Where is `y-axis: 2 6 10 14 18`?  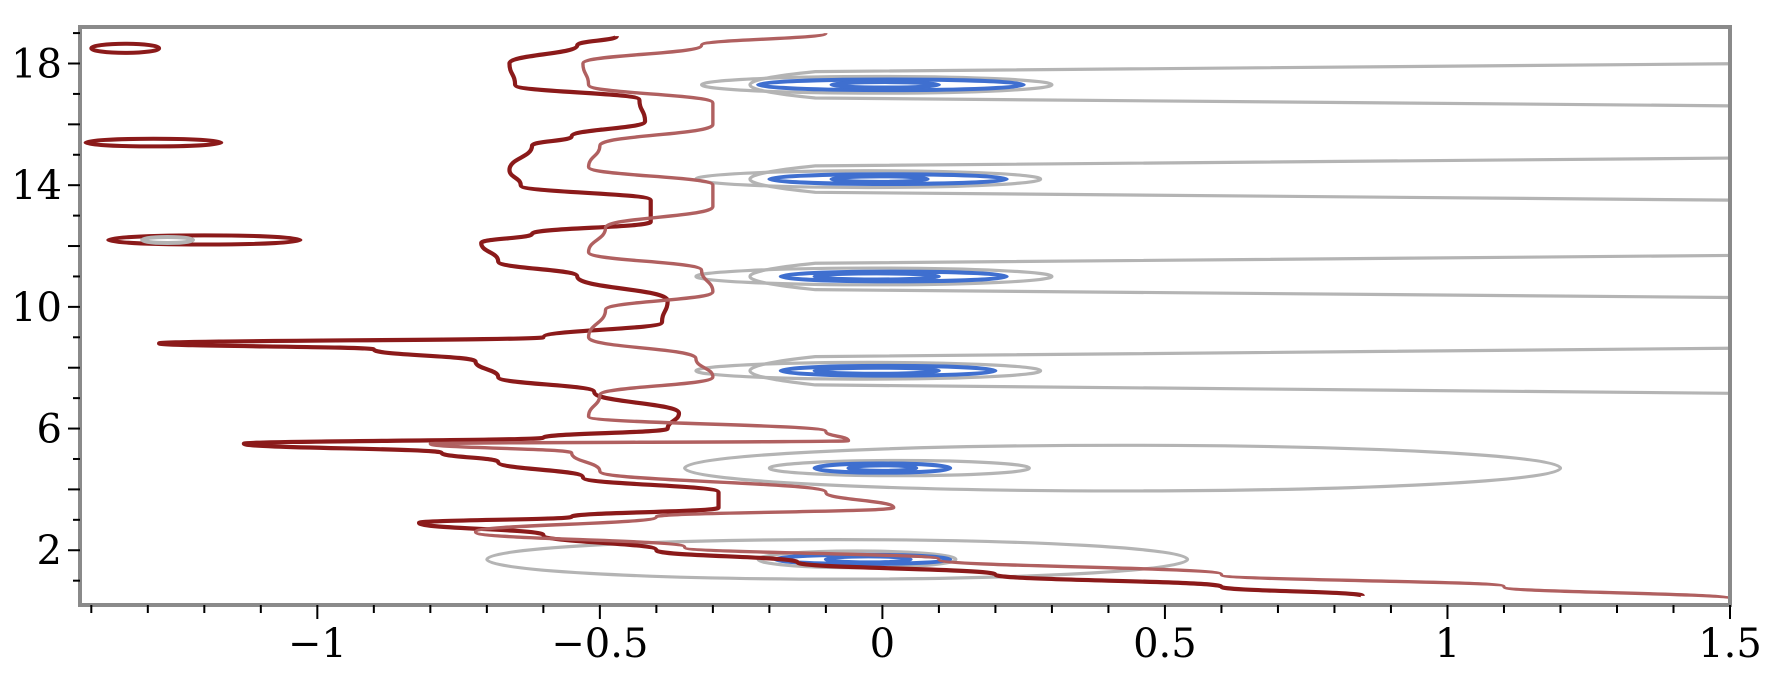
y-axis: 2 6 10 14 18 is located at coordinates (45, 307).